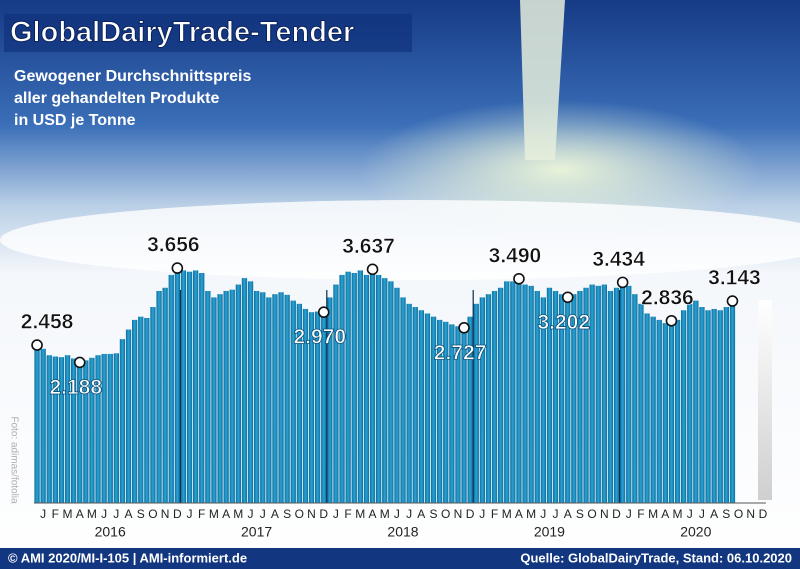 The width and height of the screenshot is (800, 569). Describe the element at coordinates (400, 240) in the screenshot. I see `milk-surface` at that location.